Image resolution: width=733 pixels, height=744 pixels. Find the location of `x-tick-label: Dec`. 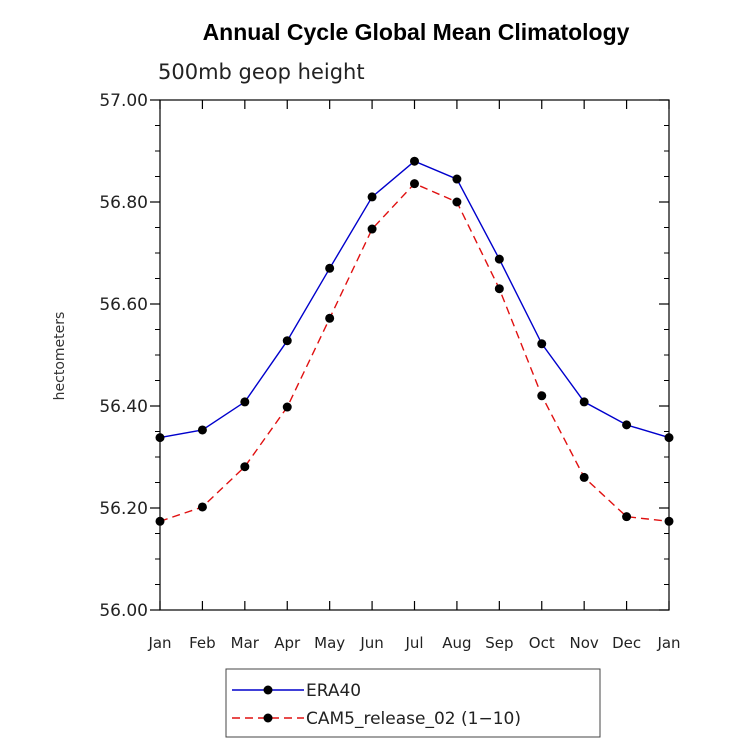

x-tick-label: Dec is located at coordinates (626, 643).